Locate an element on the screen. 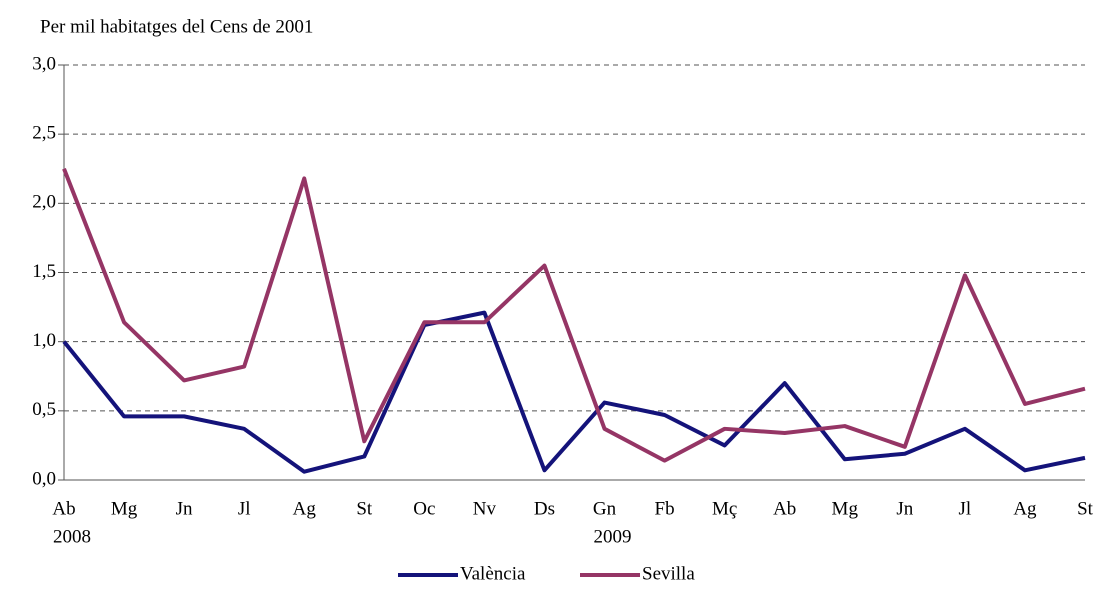  x-year-label: 2009 is located at coordinates (613, 536).